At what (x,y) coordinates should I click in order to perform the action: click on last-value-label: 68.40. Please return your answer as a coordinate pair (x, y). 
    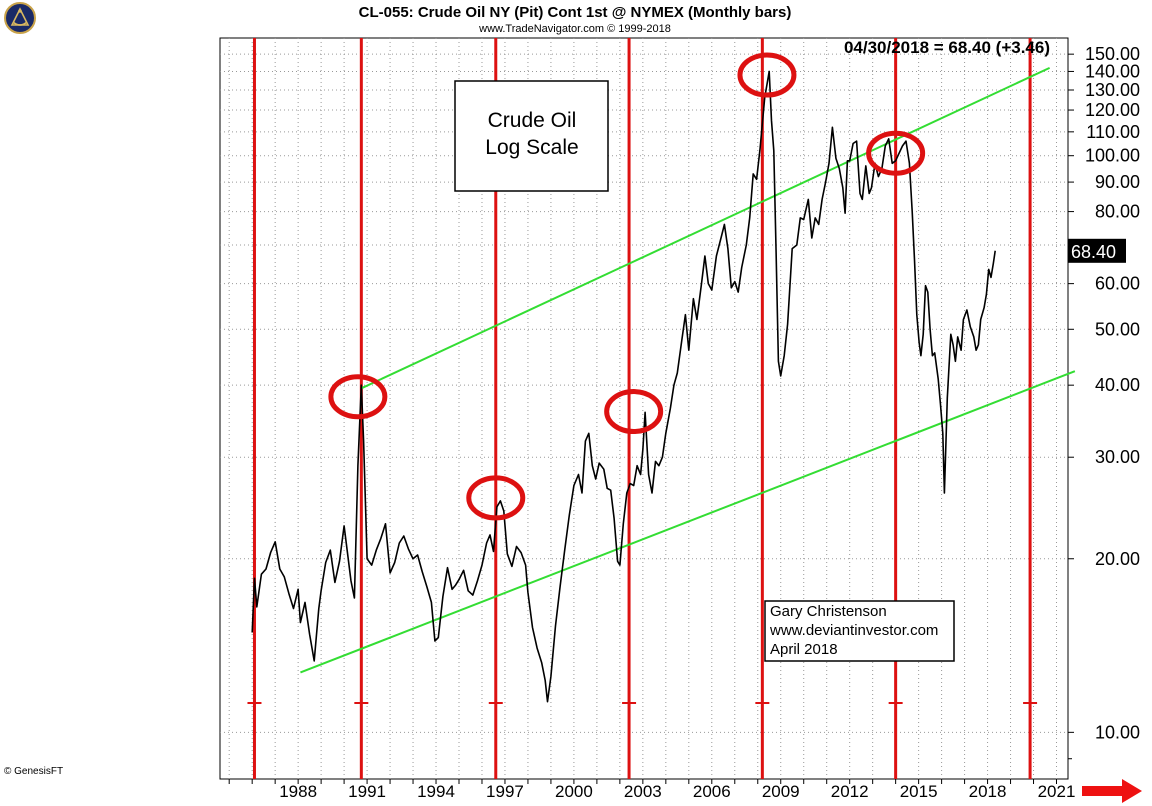
    Looking at the image, I should click on (1093, 252).